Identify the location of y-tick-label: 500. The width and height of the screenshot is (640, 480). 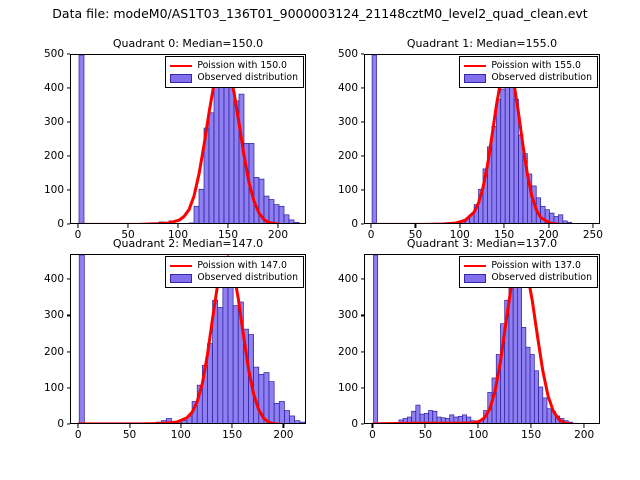
(347, 54).